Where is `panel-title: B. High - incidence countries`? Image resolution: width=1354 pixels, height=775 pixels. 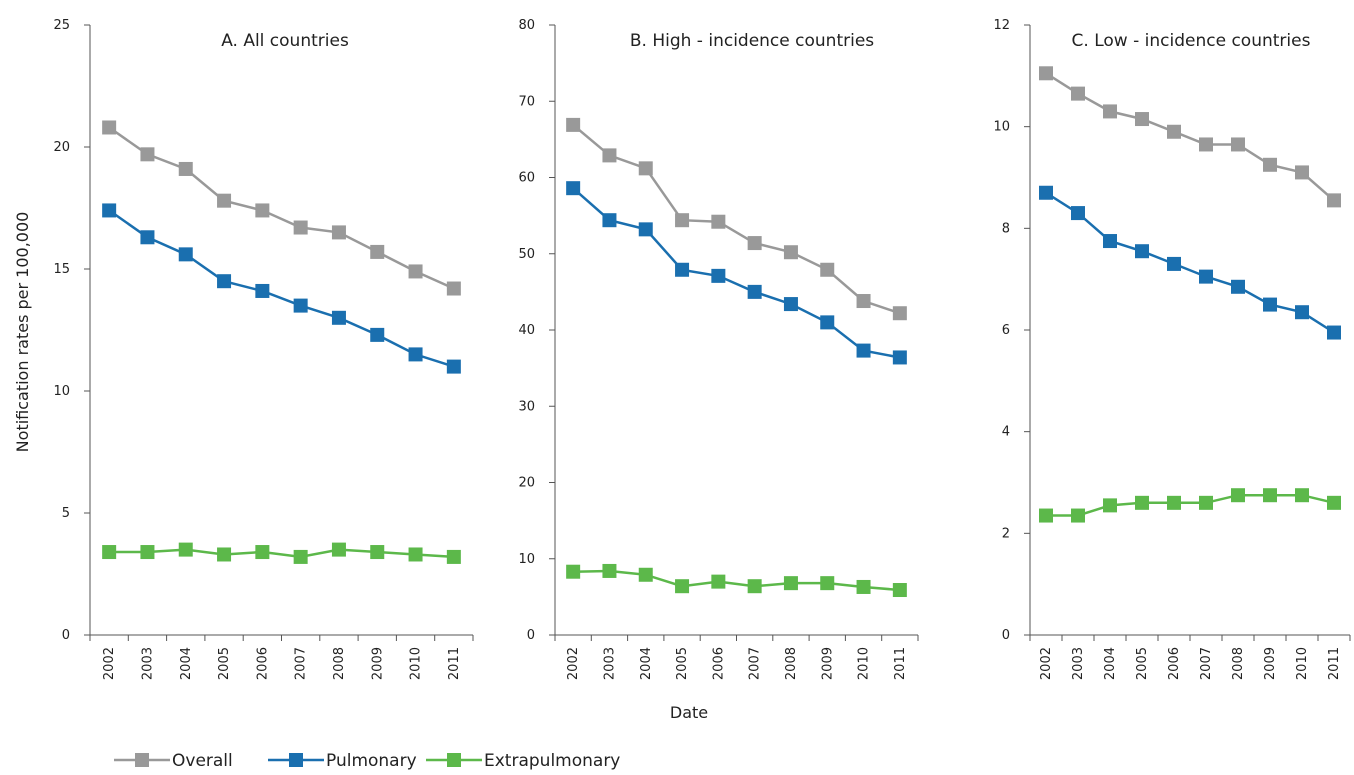
panel-title: B. High - incidence countries is located at coordinates (752, 41).